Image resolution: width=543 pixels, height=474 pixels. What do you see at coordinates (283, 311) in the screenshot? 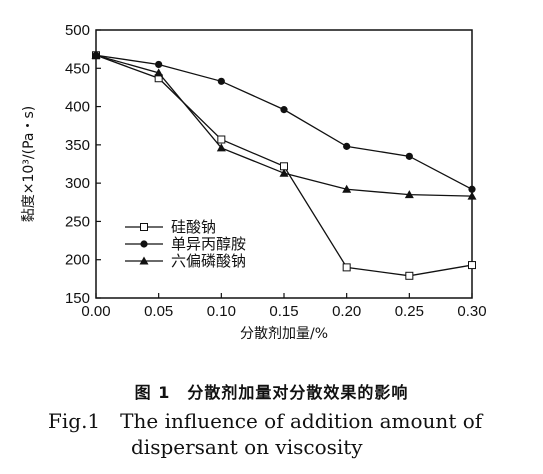
I see `x-tick-label: 0.15` at bounding box center [283, 311].